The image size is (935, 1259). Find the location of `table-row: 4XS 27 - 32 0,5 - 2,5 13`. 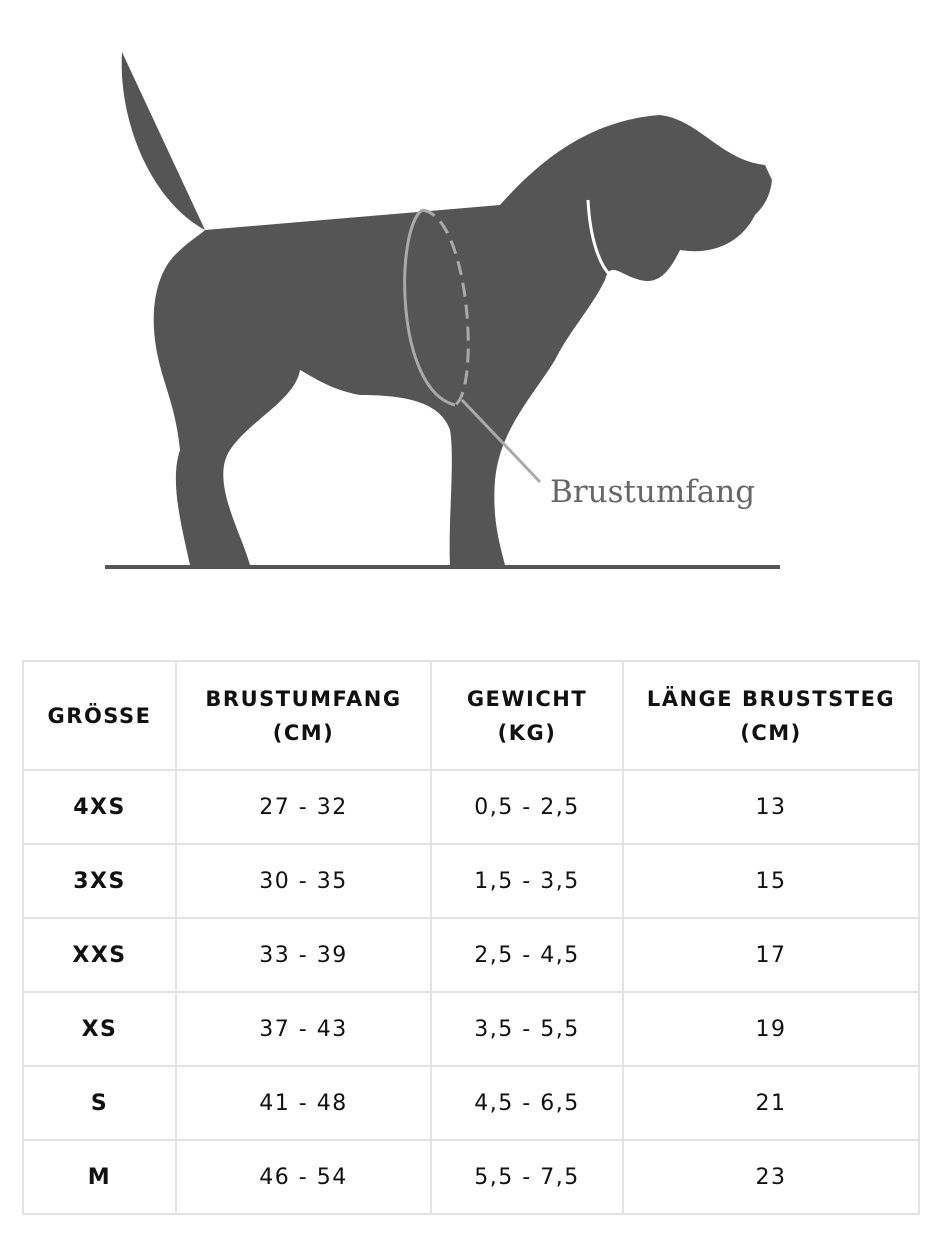

table-row: 4XS 27 - 32 0,5 - 2,5 13 is located at coordinates (471, 807).